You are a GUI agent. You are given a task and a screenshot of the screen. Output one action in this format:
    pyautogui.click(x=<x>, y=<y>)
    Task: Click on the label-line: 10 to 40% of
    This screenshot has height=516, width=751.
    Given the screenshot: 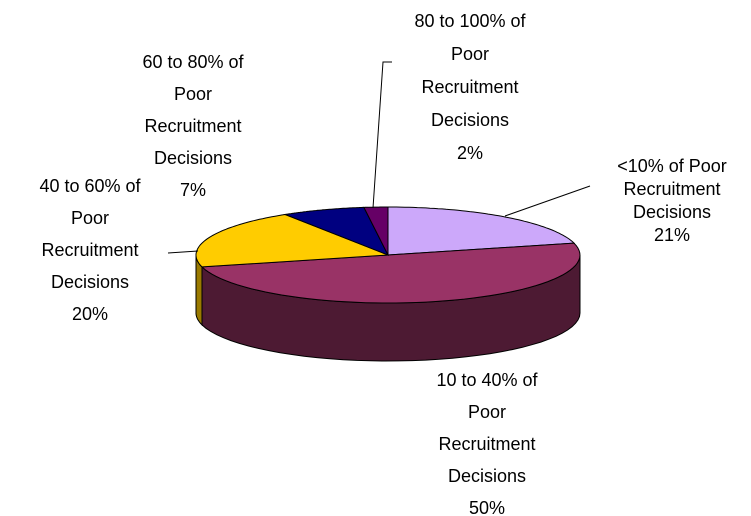 What is the action you would take?
    pyautogui.click(x=487, y=380)
    